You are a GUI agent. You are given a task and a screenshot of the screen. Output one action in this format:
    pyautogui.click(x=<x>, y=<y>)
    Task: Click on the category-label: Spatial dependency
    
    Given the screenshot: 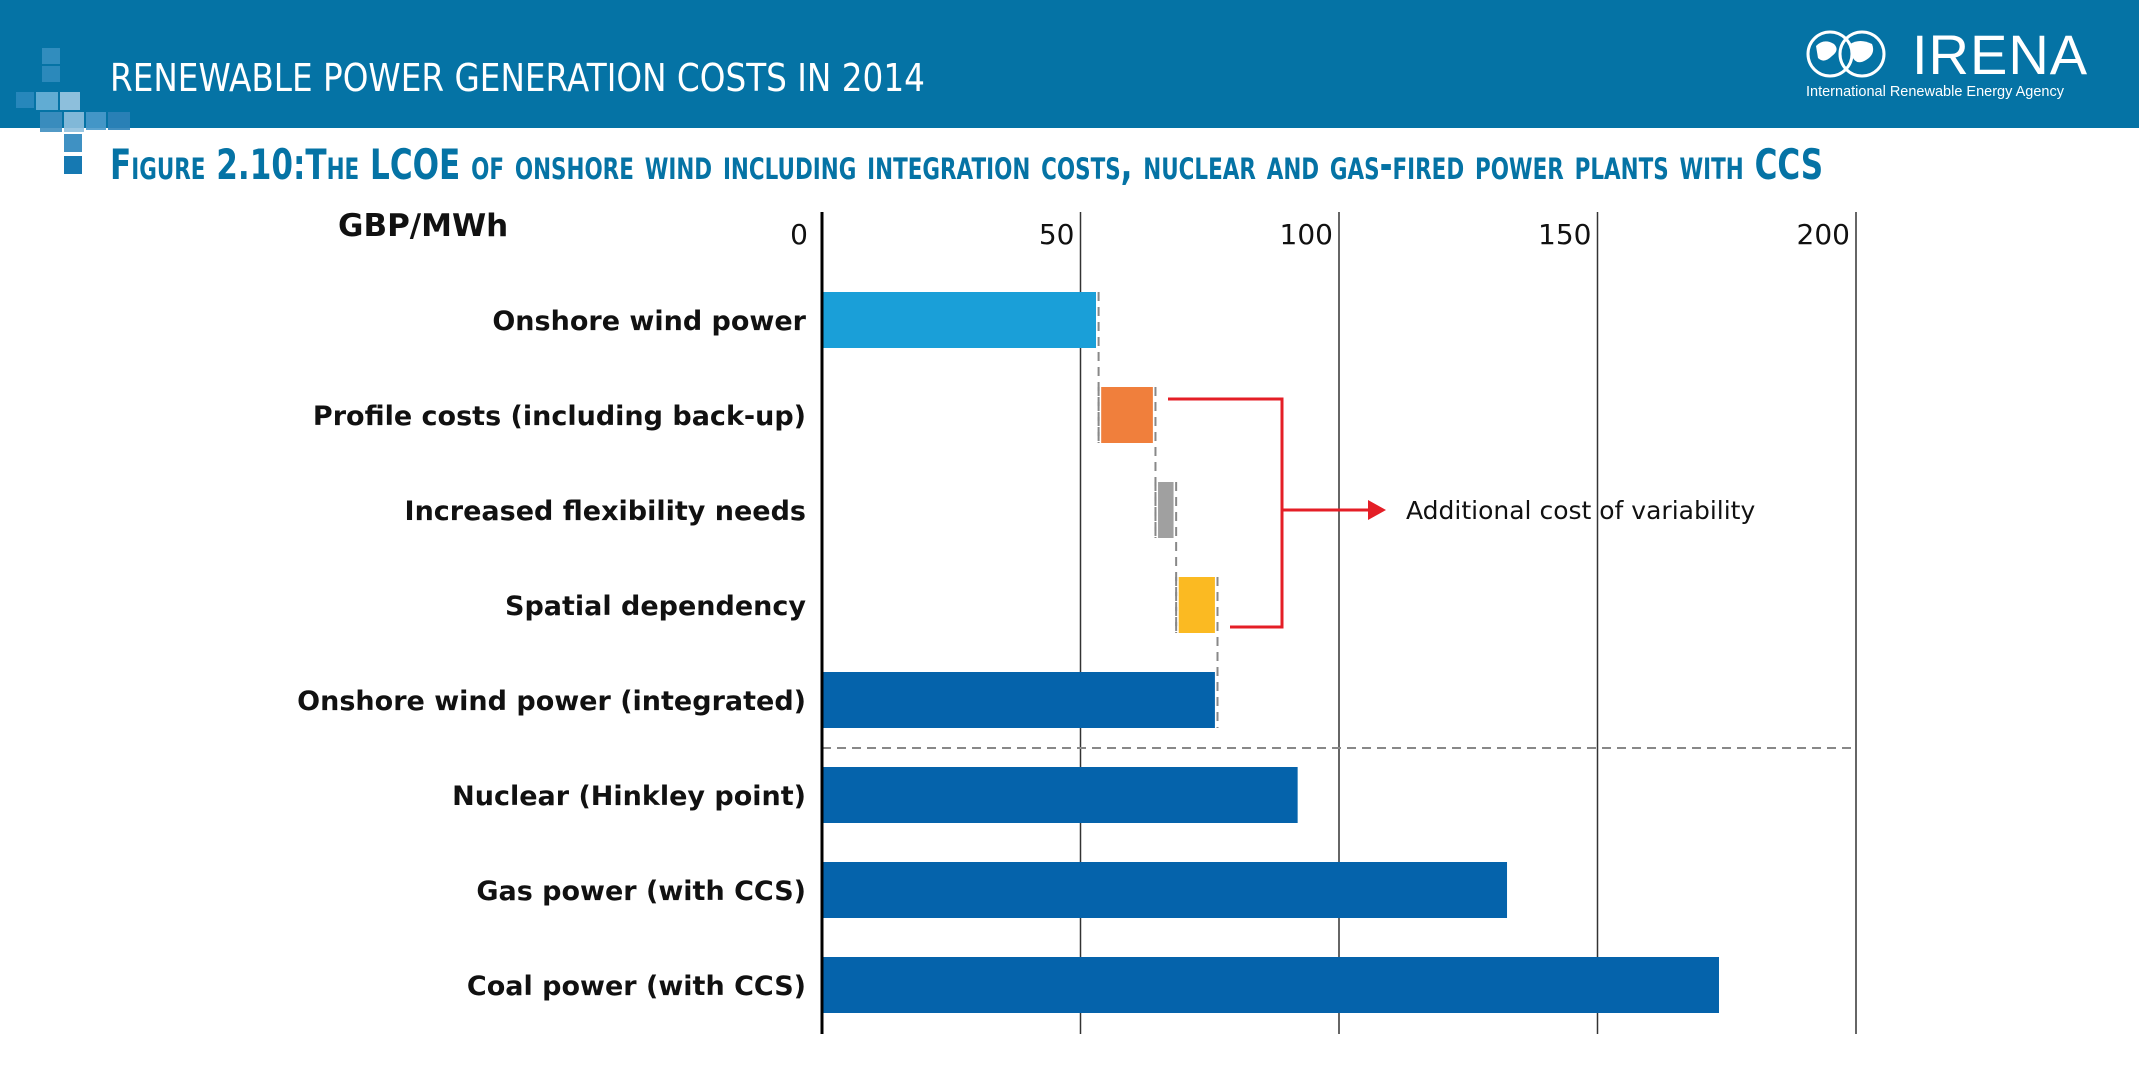 What is the action you would take?
    pyautogui.click(x=655, y=606)
    